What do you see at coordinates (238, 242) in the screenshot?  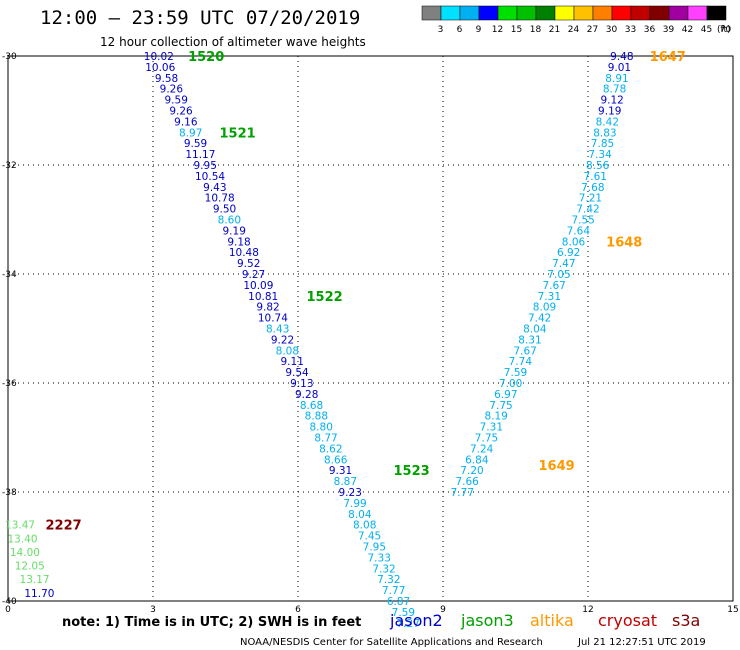 I see `wave-height-point: 9.18` at bounding box center [238, 242].